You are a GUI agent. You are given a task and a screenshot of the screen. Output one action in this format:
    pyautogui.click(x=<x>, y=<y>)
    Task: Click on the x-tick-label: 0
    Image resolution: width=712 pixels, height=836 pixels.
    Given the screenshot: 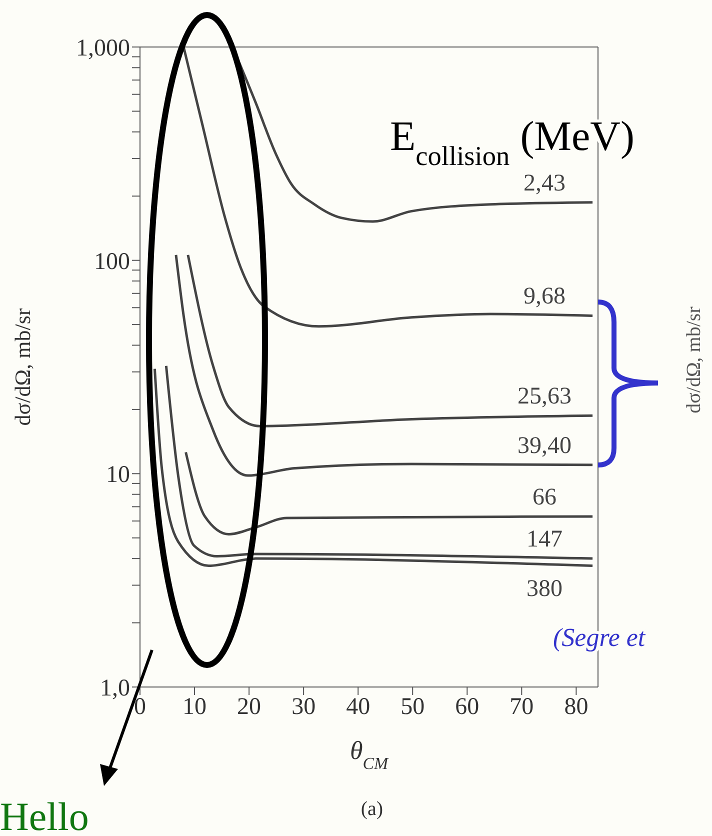 What is the action you would take?
    pyautogui.click(x=140, y=707)
    